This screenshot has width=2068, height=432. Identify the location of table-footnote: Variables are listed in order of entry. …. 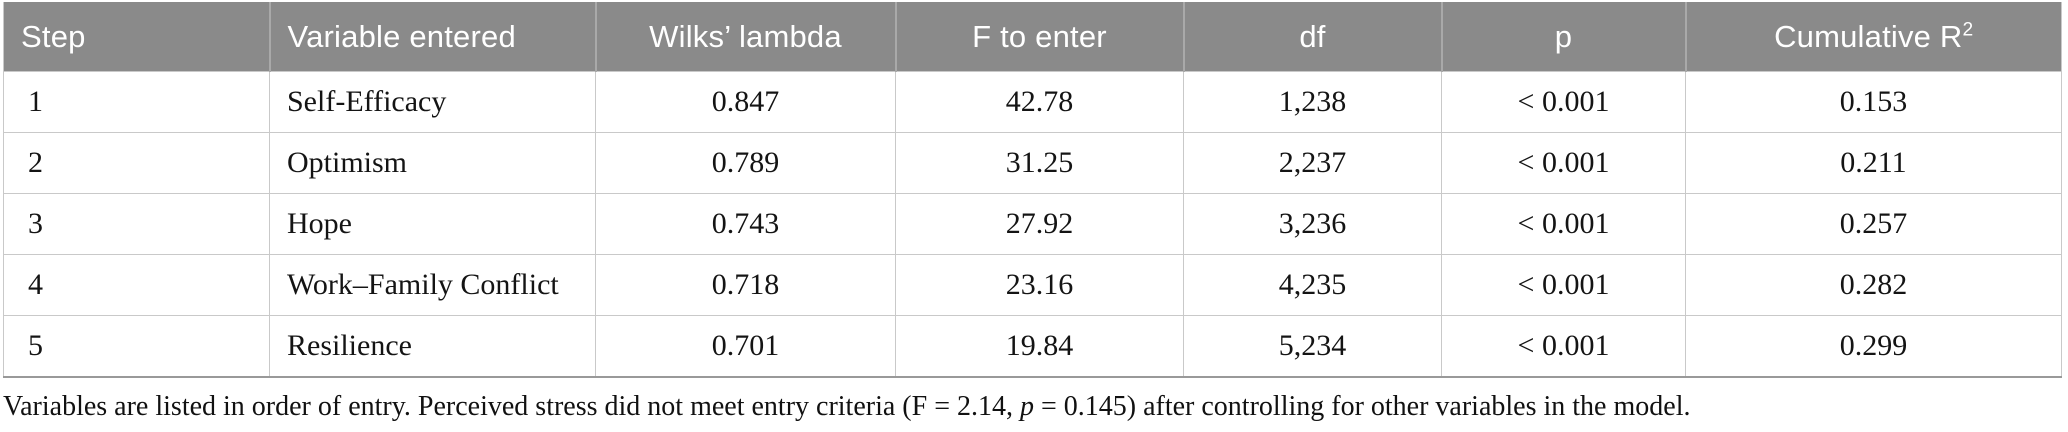
(1035, 407).